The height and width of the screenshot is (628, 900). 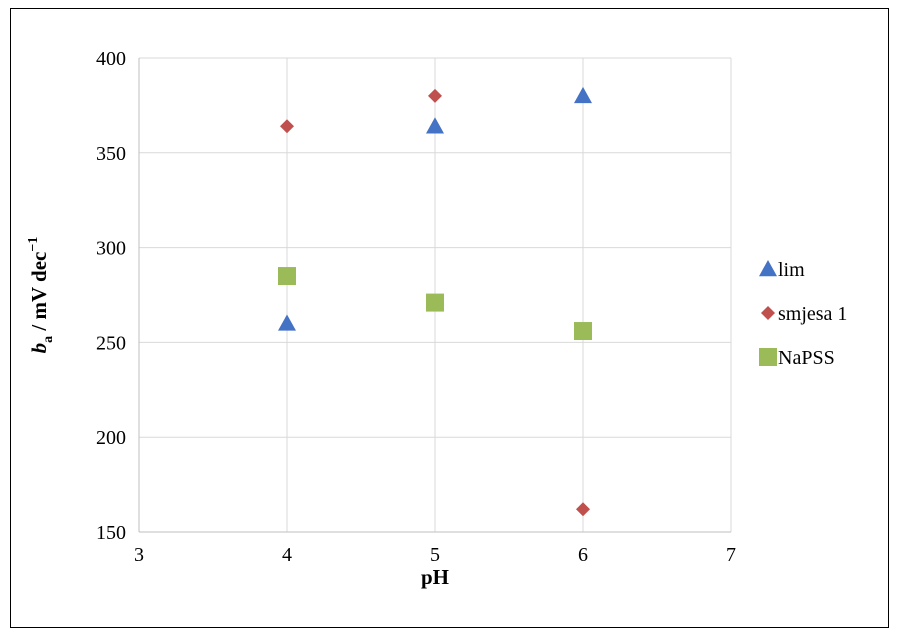 What do you see at coordinates (287, 555) in the screenshot?
I see `x-tick-label: 4` at bounding box center [287, 555].